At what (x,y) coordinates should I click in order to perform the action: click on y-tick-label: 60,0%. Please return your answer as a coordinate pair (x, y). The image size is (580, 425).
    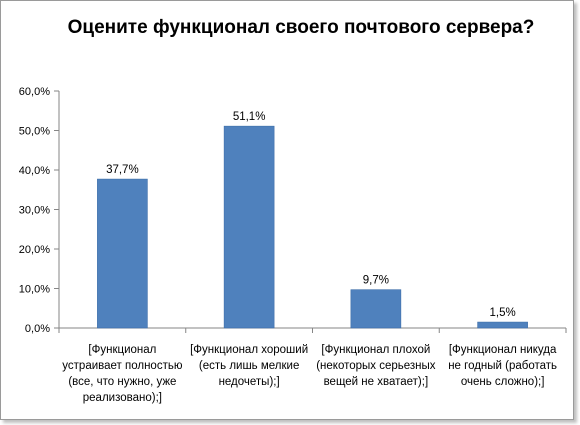
    Looking at the image, I should click on (34, 92).